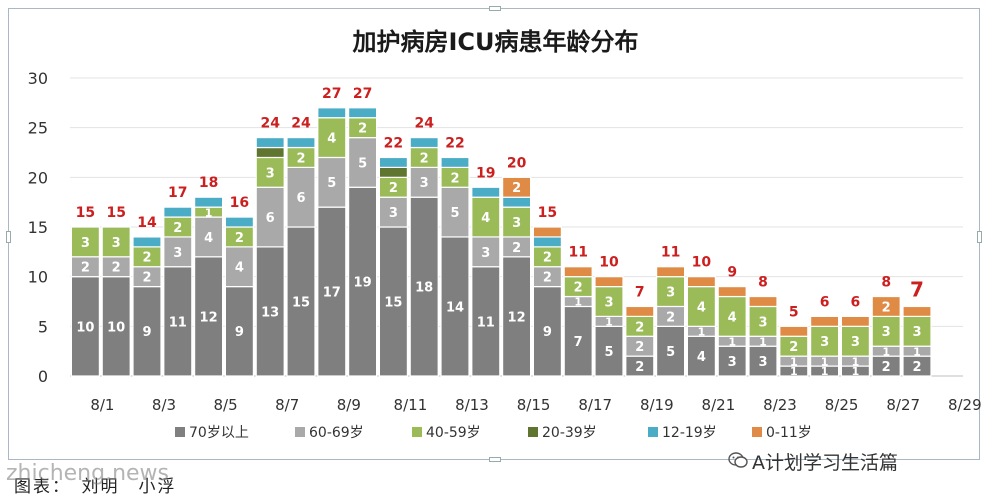 The height and width of the screenshot is (500, 991). Describe the element at coordinates (8, 237) in the screenshot. I see `resize-handle-left` at that location.